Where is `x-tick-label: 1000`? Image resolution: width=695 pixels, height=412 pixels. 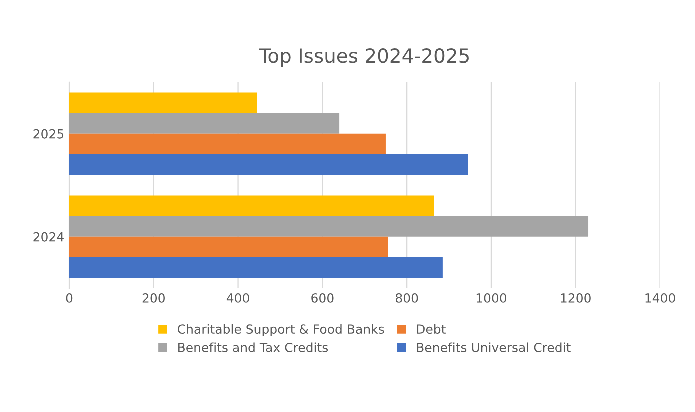
x-tick-label: 1000 is located at coordinates (491, 298).